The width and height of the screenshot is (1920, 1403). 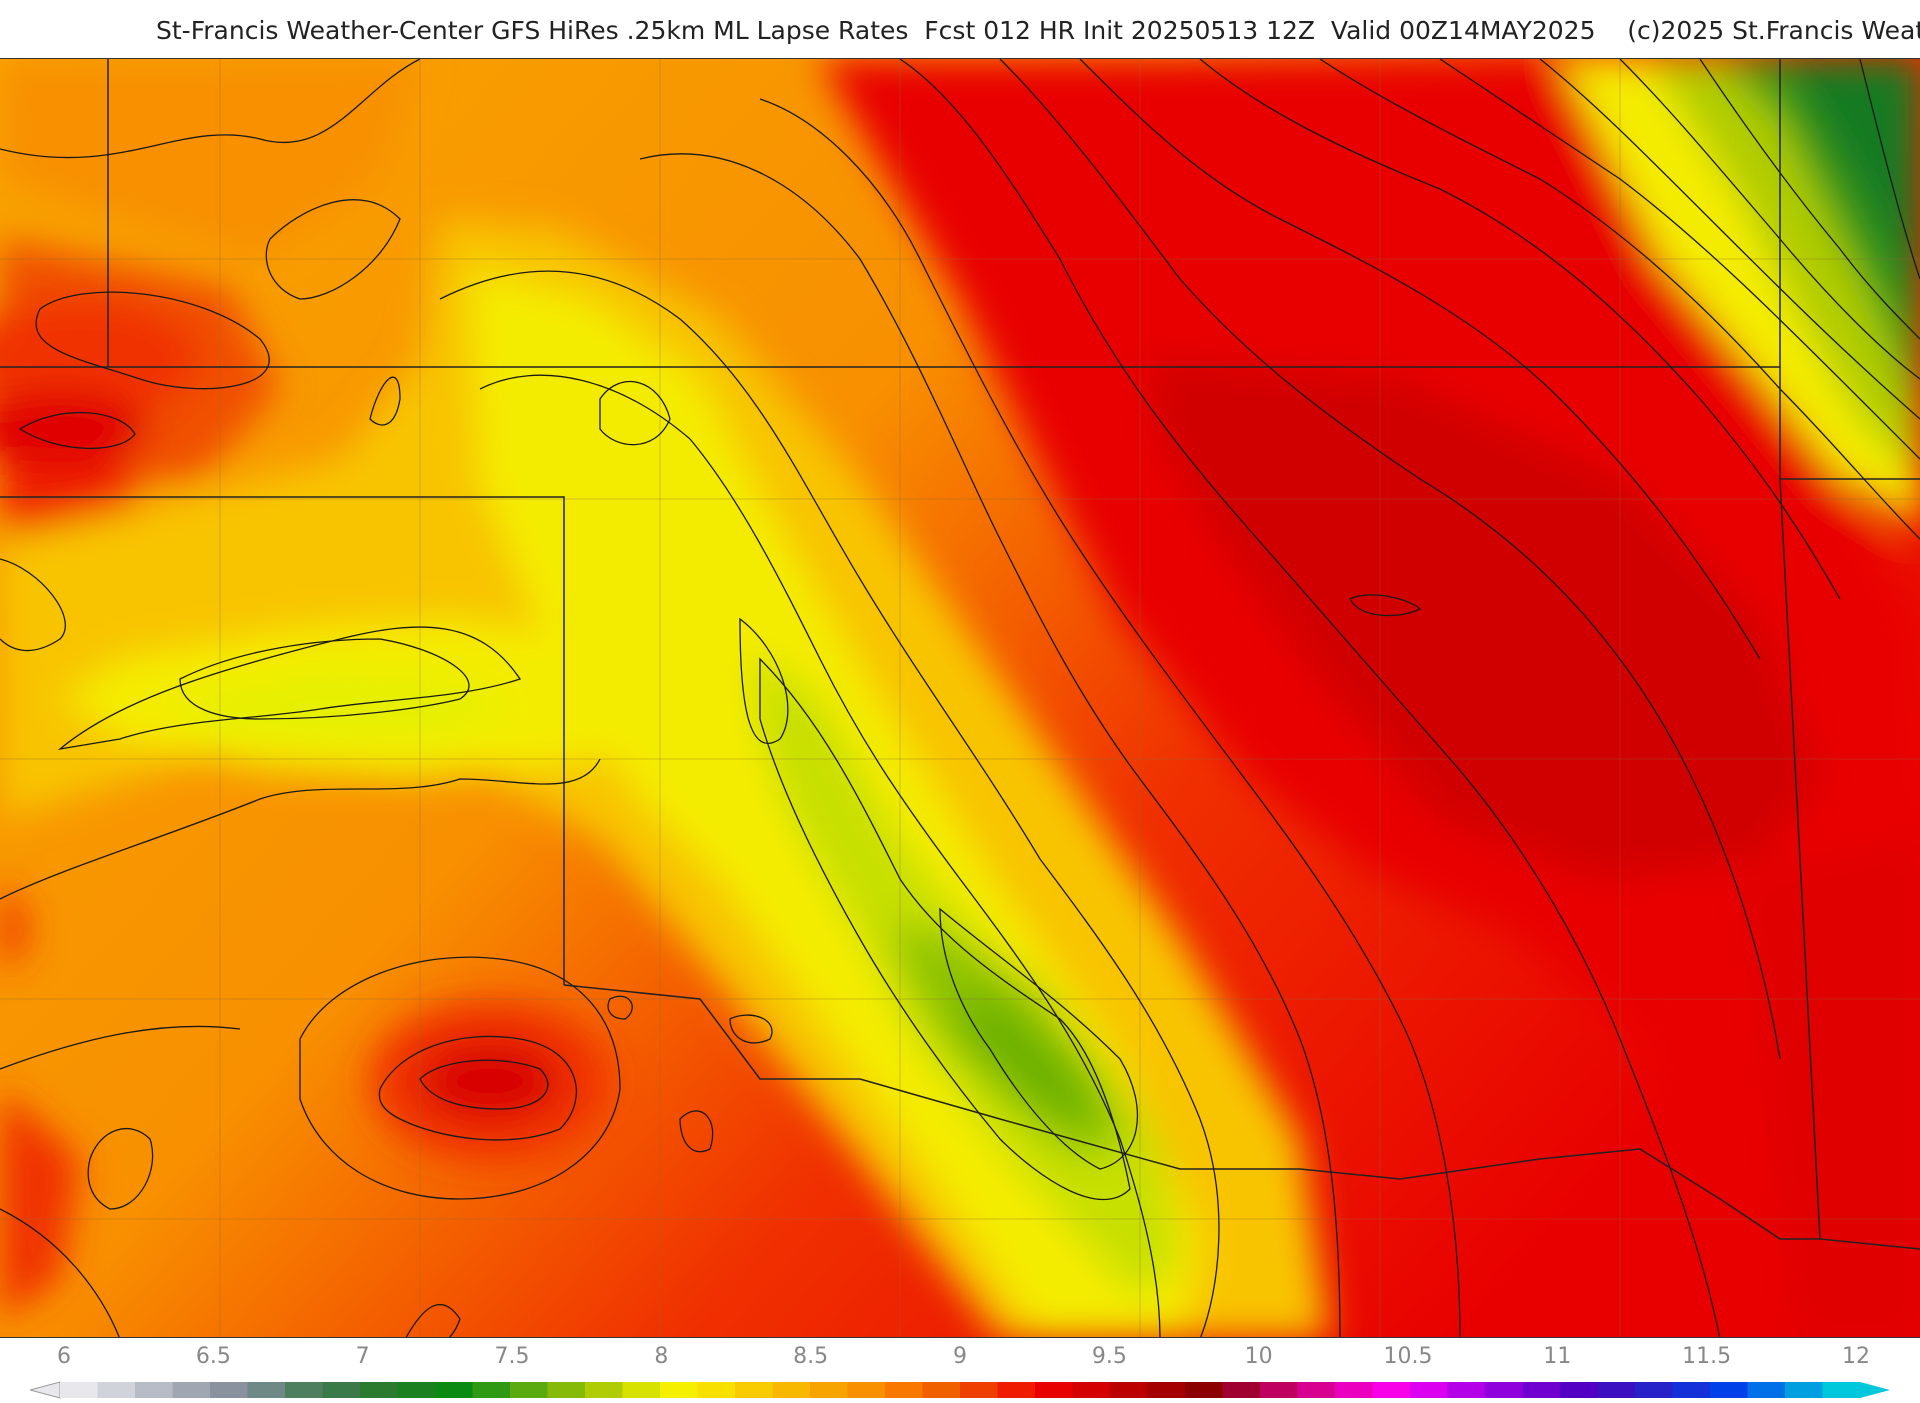 I want to click on colorbar-tick-label: 7.5, so click(x=512, y=1356).